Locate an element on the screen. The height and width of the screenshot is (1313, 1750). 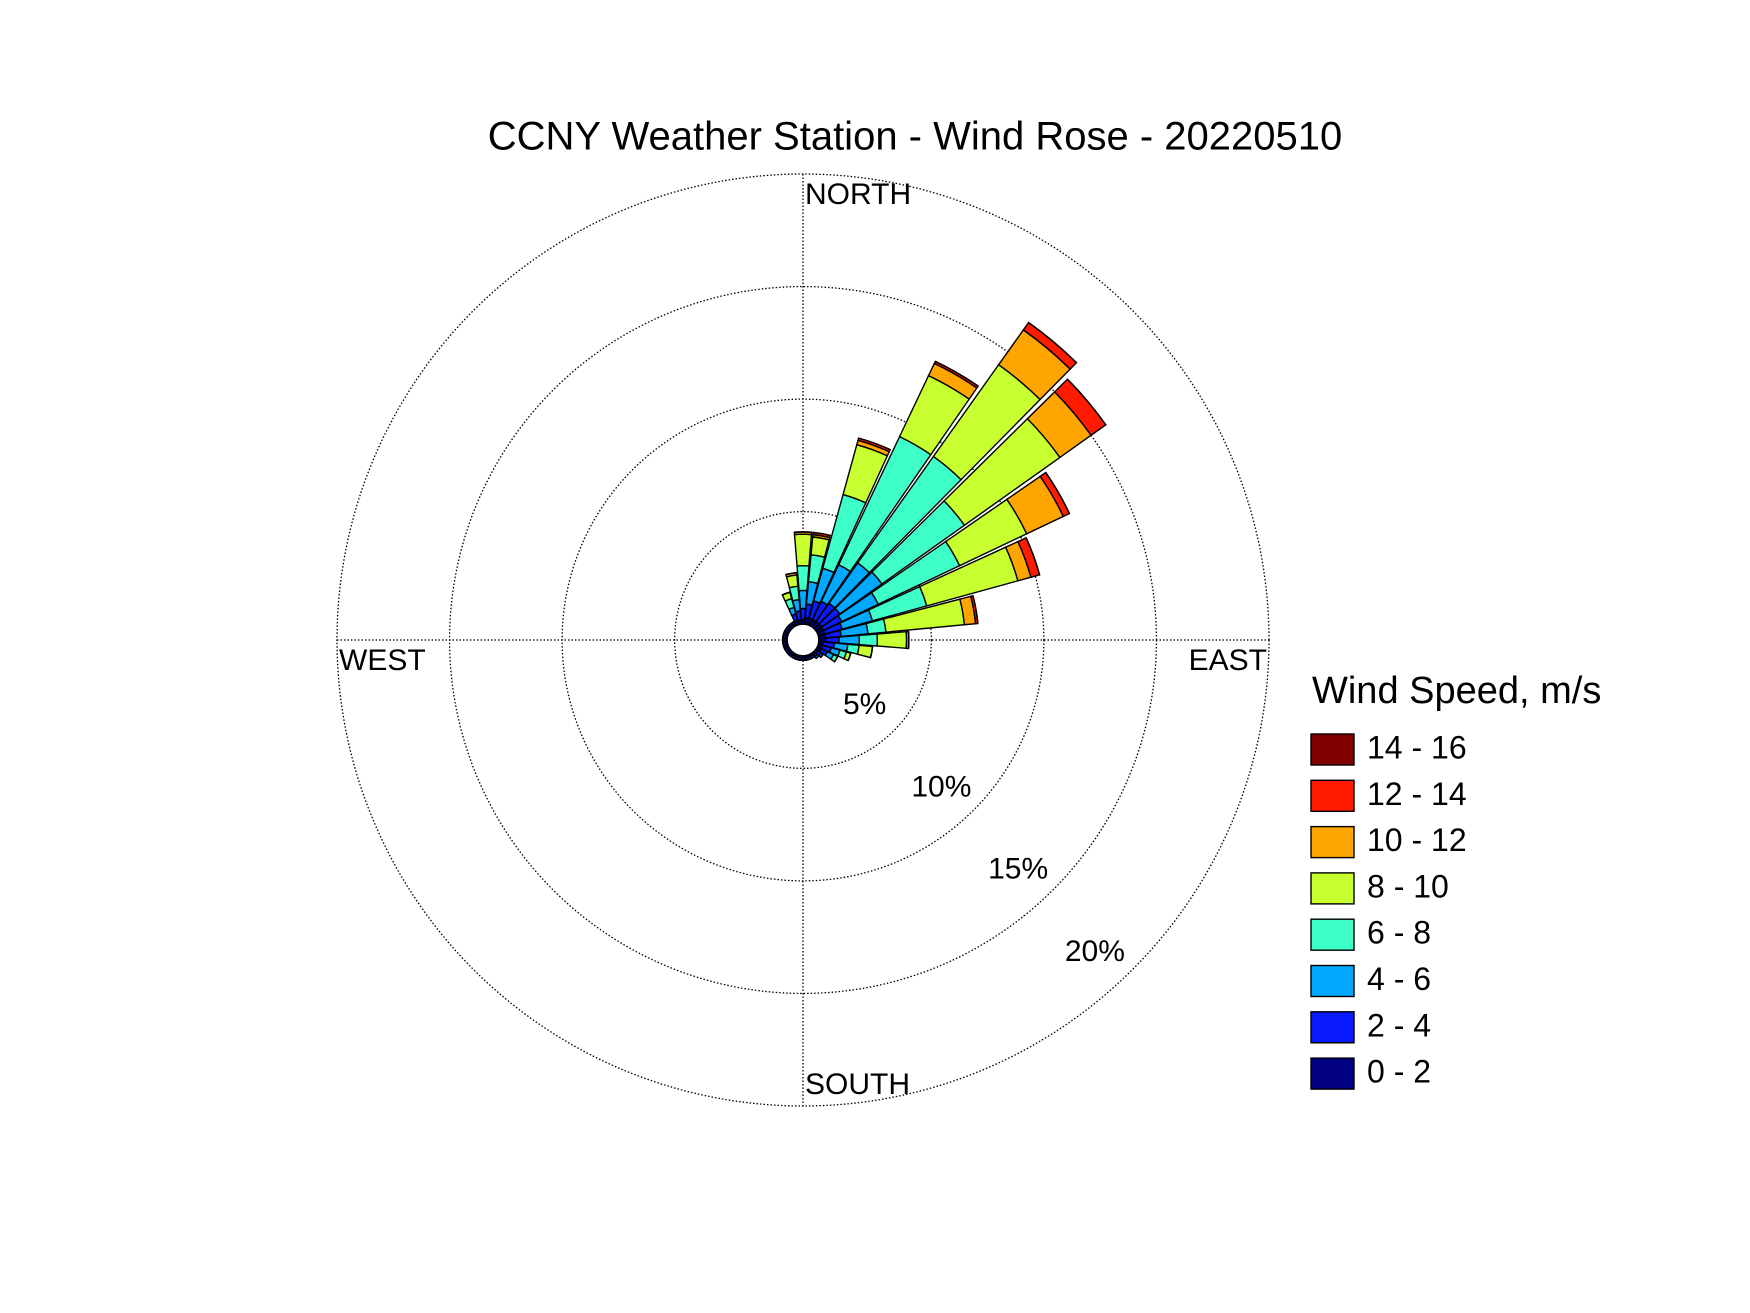
direction-label: EAST is located at coordinates (1228, 660).